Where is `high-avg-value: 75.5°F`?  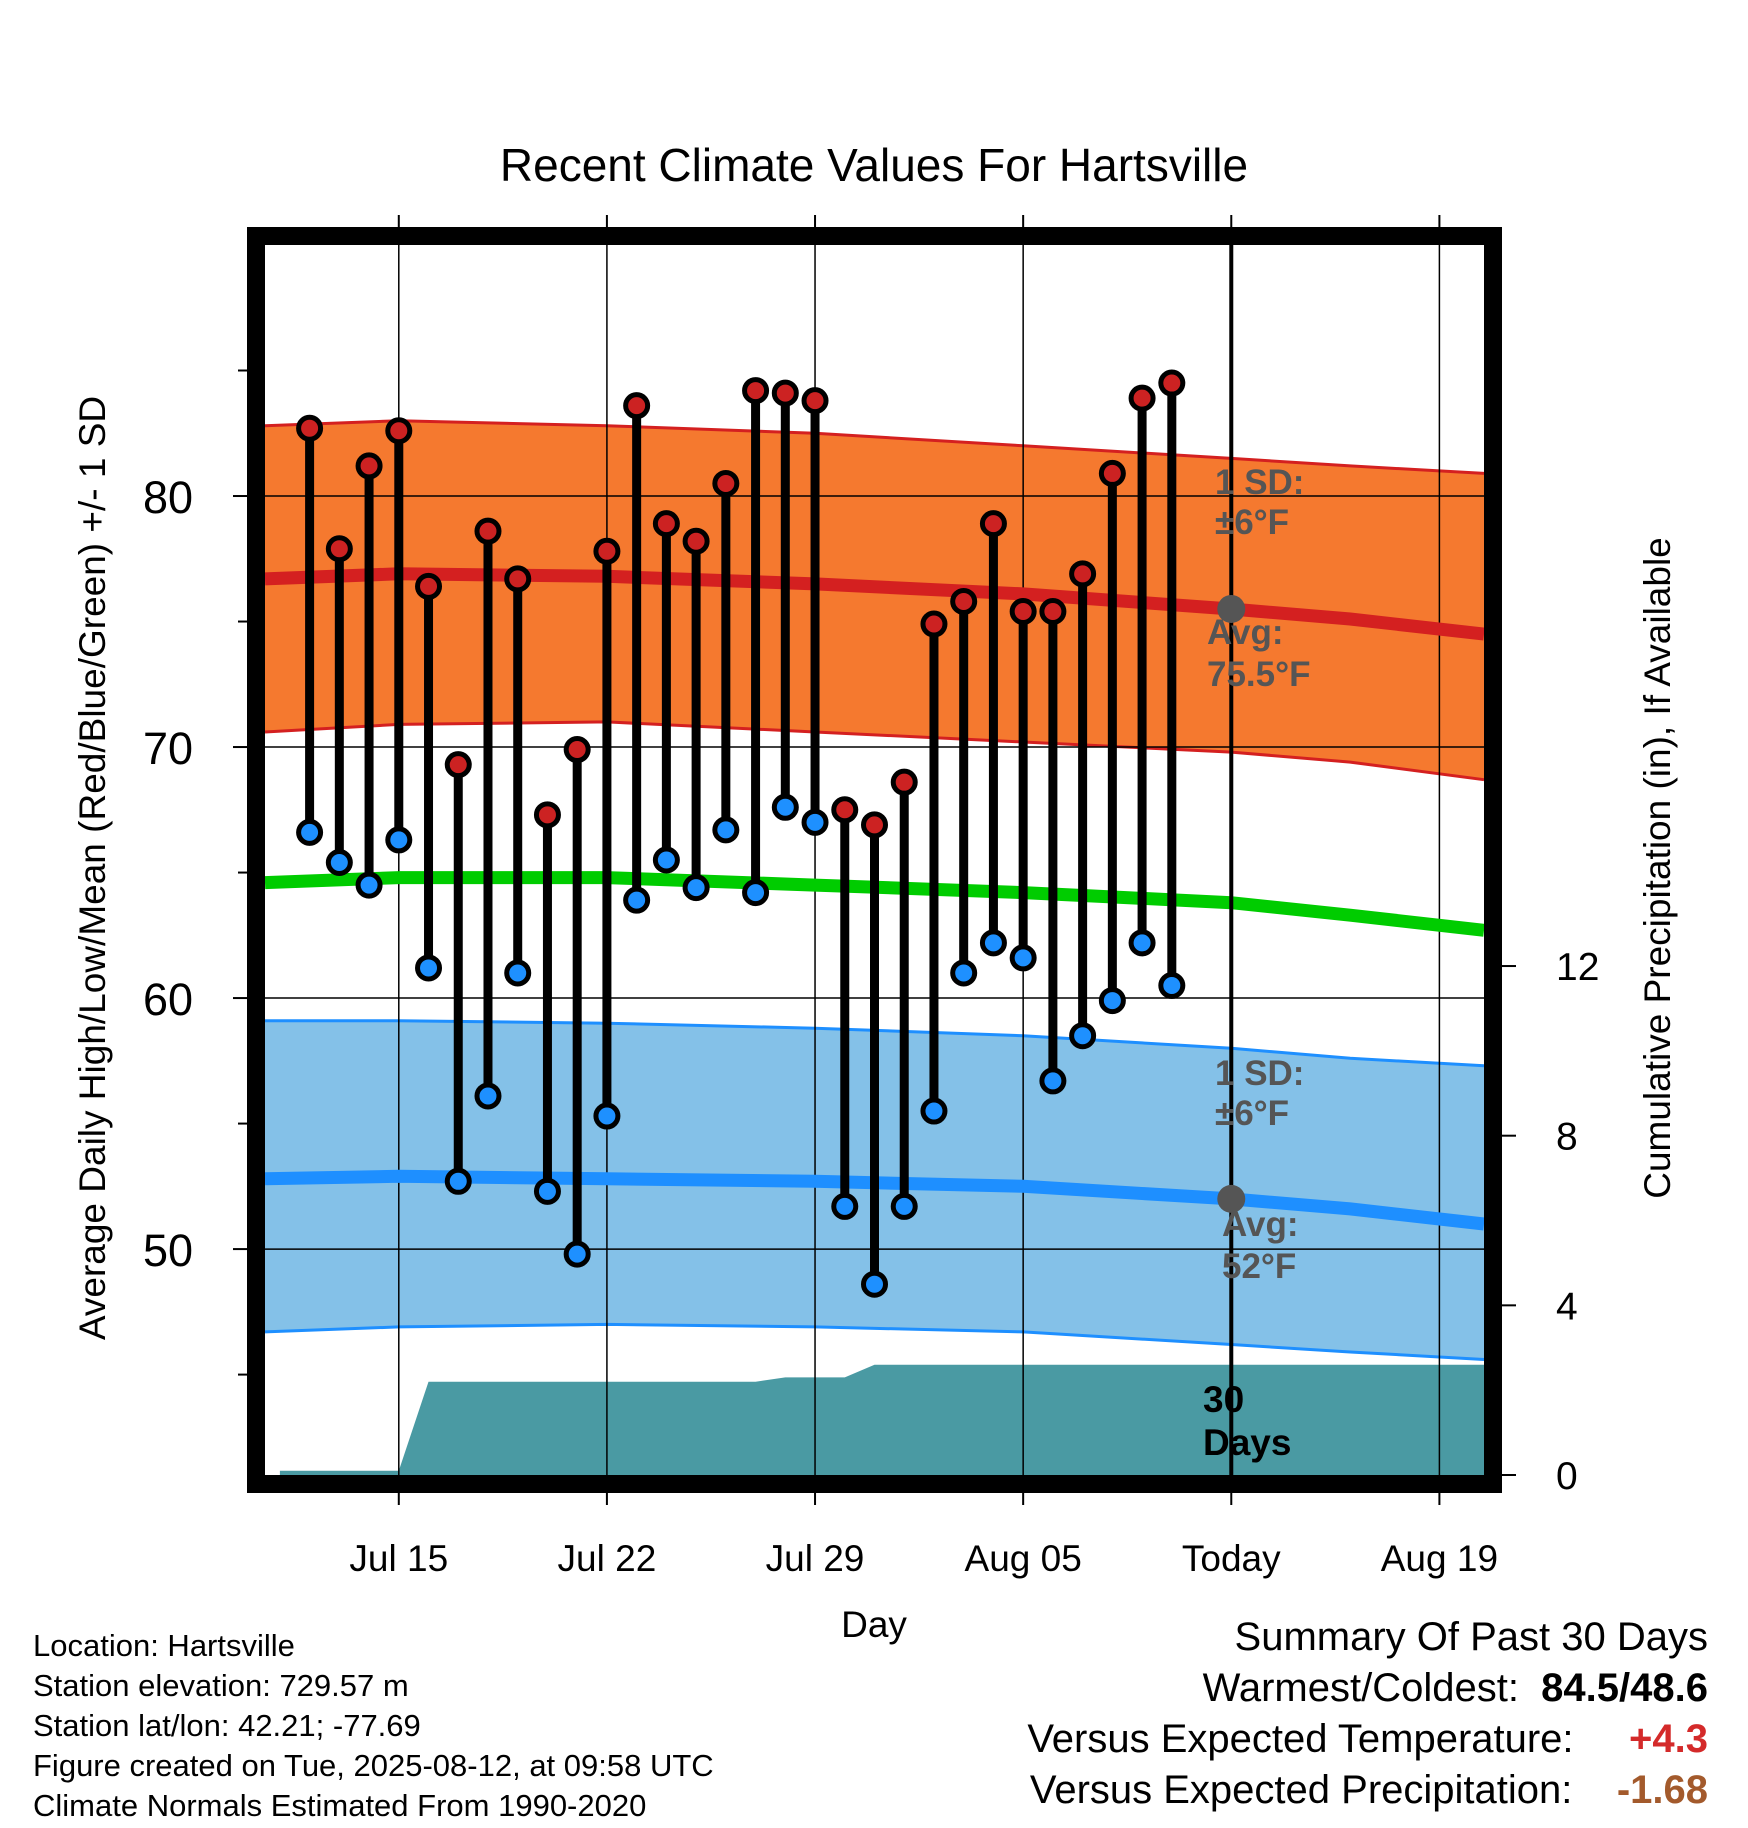
high-avg-value: 75.5°F is located at coordinates (1259, 674).